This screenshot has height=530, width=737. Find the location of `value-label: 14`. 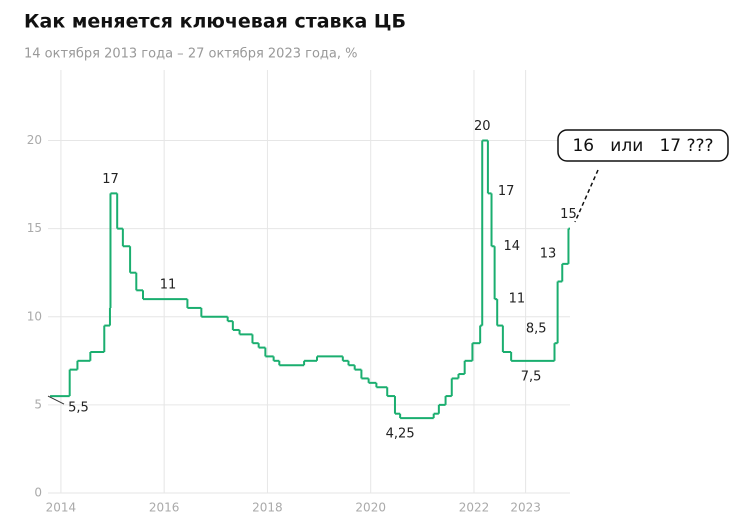

value-label: 14 is located at coordinates (512, 246).